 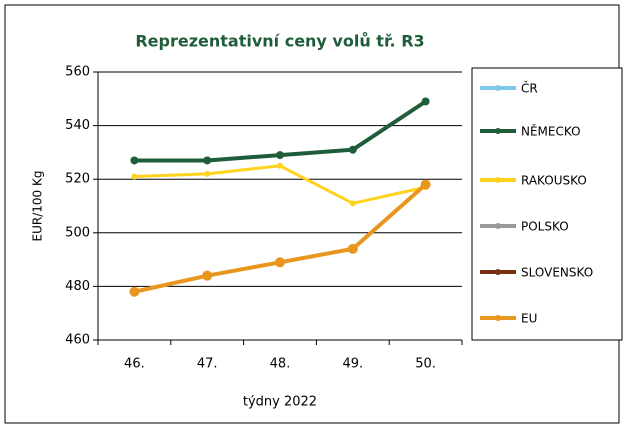 I want to click on x-axis-label: týdny 2022, so click(x=280, y=402).